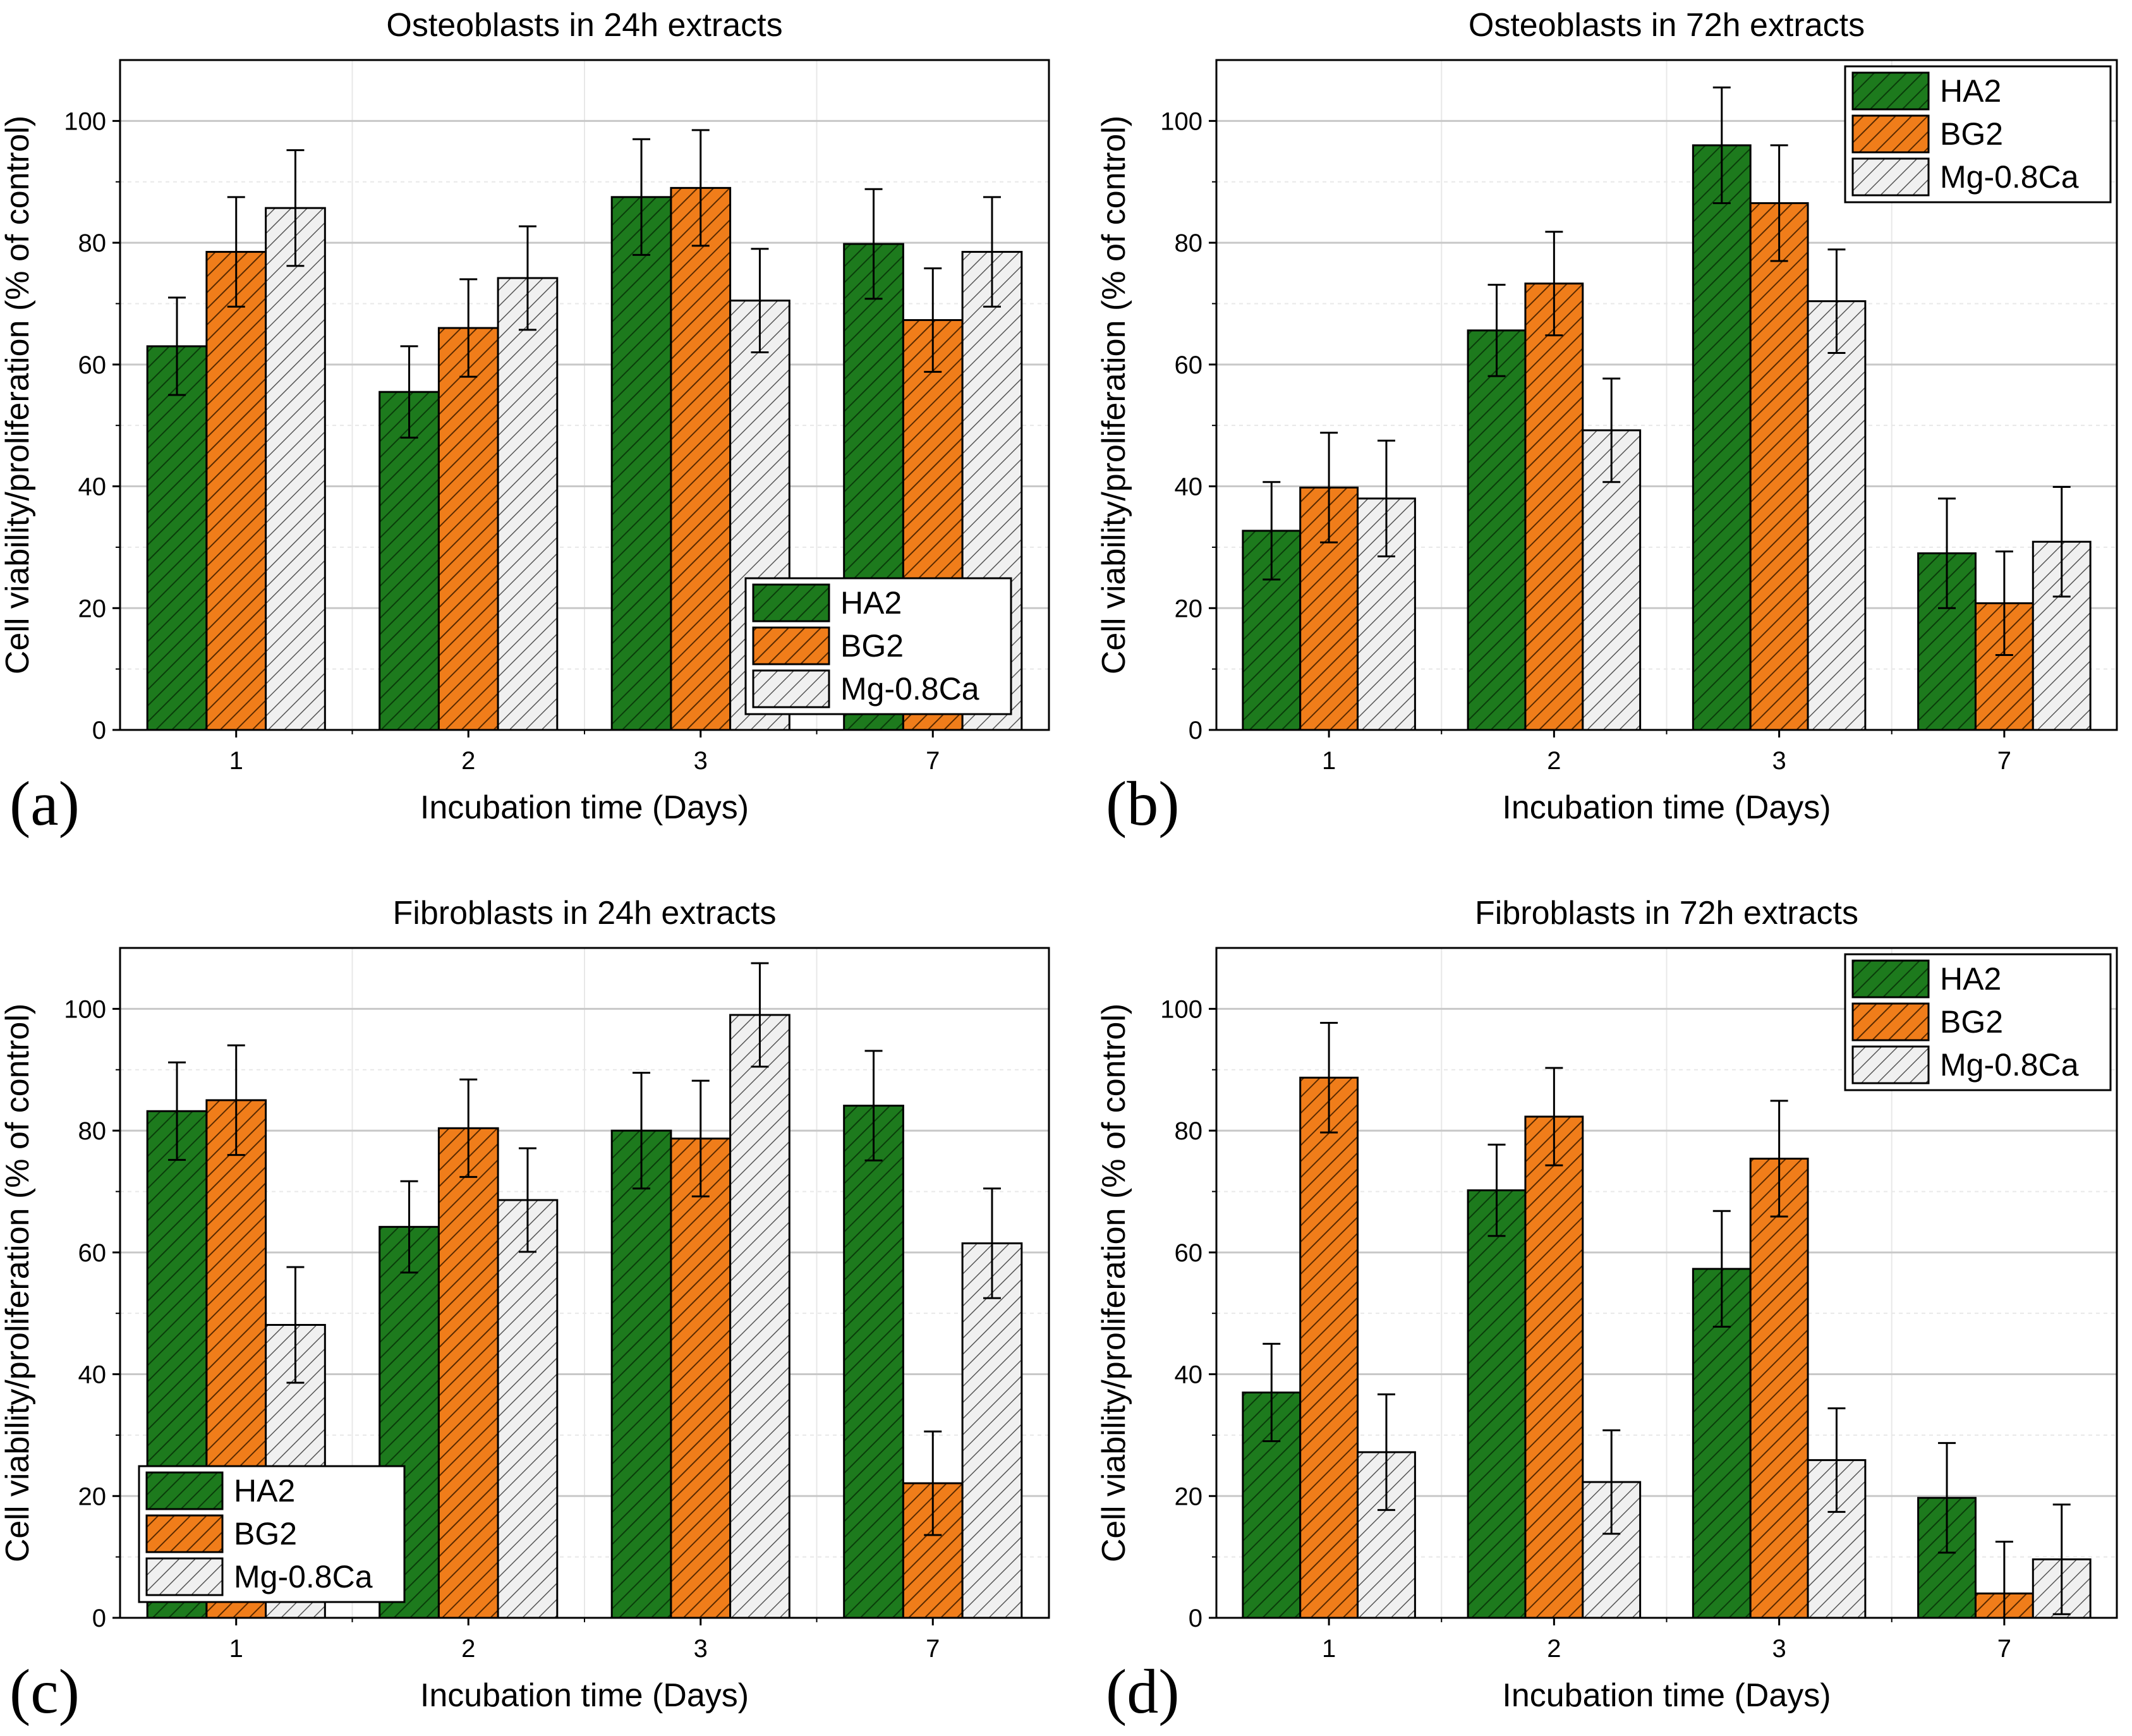 Image resolution: width=2132 pixels, height=1736 pixels. What do you see at coordinates (44, 1691) in the screenshot?
I see `panel-label: (c)` at bounding box center [44, 1691].